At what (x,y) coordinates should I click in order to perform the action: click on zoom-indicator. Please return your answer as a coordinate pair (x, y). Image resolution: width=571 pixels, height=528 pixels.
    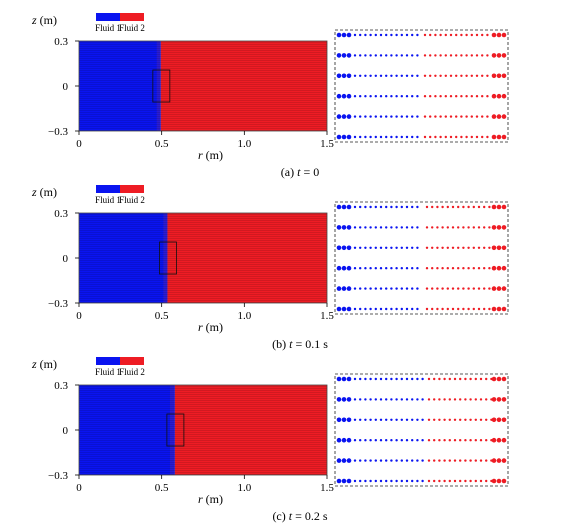
    Looking at the image, I should click on (168, 258).